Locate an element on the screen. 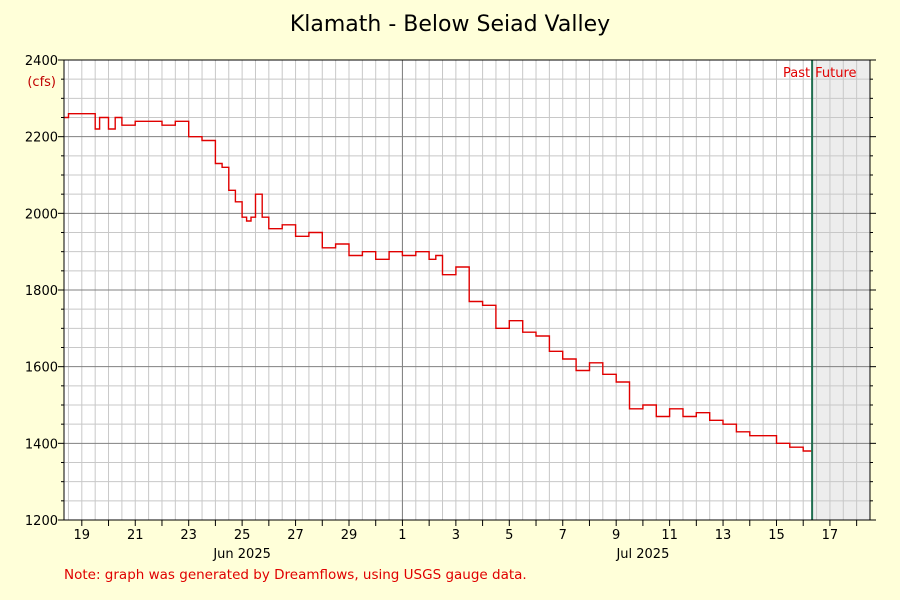 This screenshot has height=600, width=900. chart-title: Klamath - Below Seiad Valley is located at coordinates (450, 24).